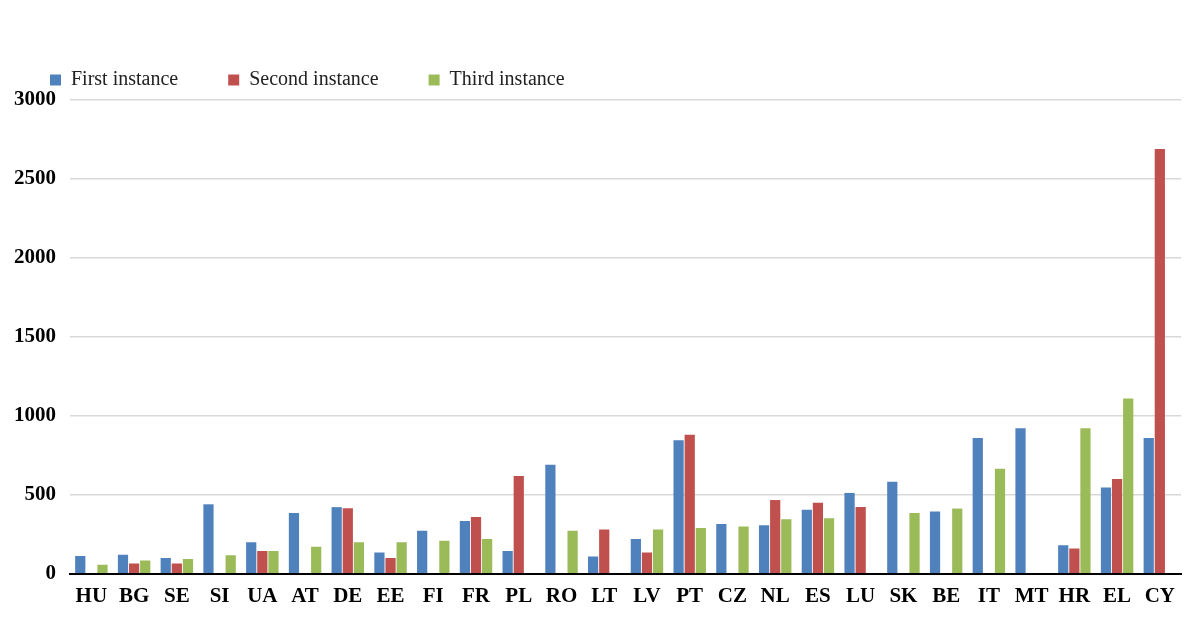 This screenshot has width=1195, height=619. Describe the element at coordinates (1031, 594) in the screenshot. I see `x-tick-label: MT` at that location.